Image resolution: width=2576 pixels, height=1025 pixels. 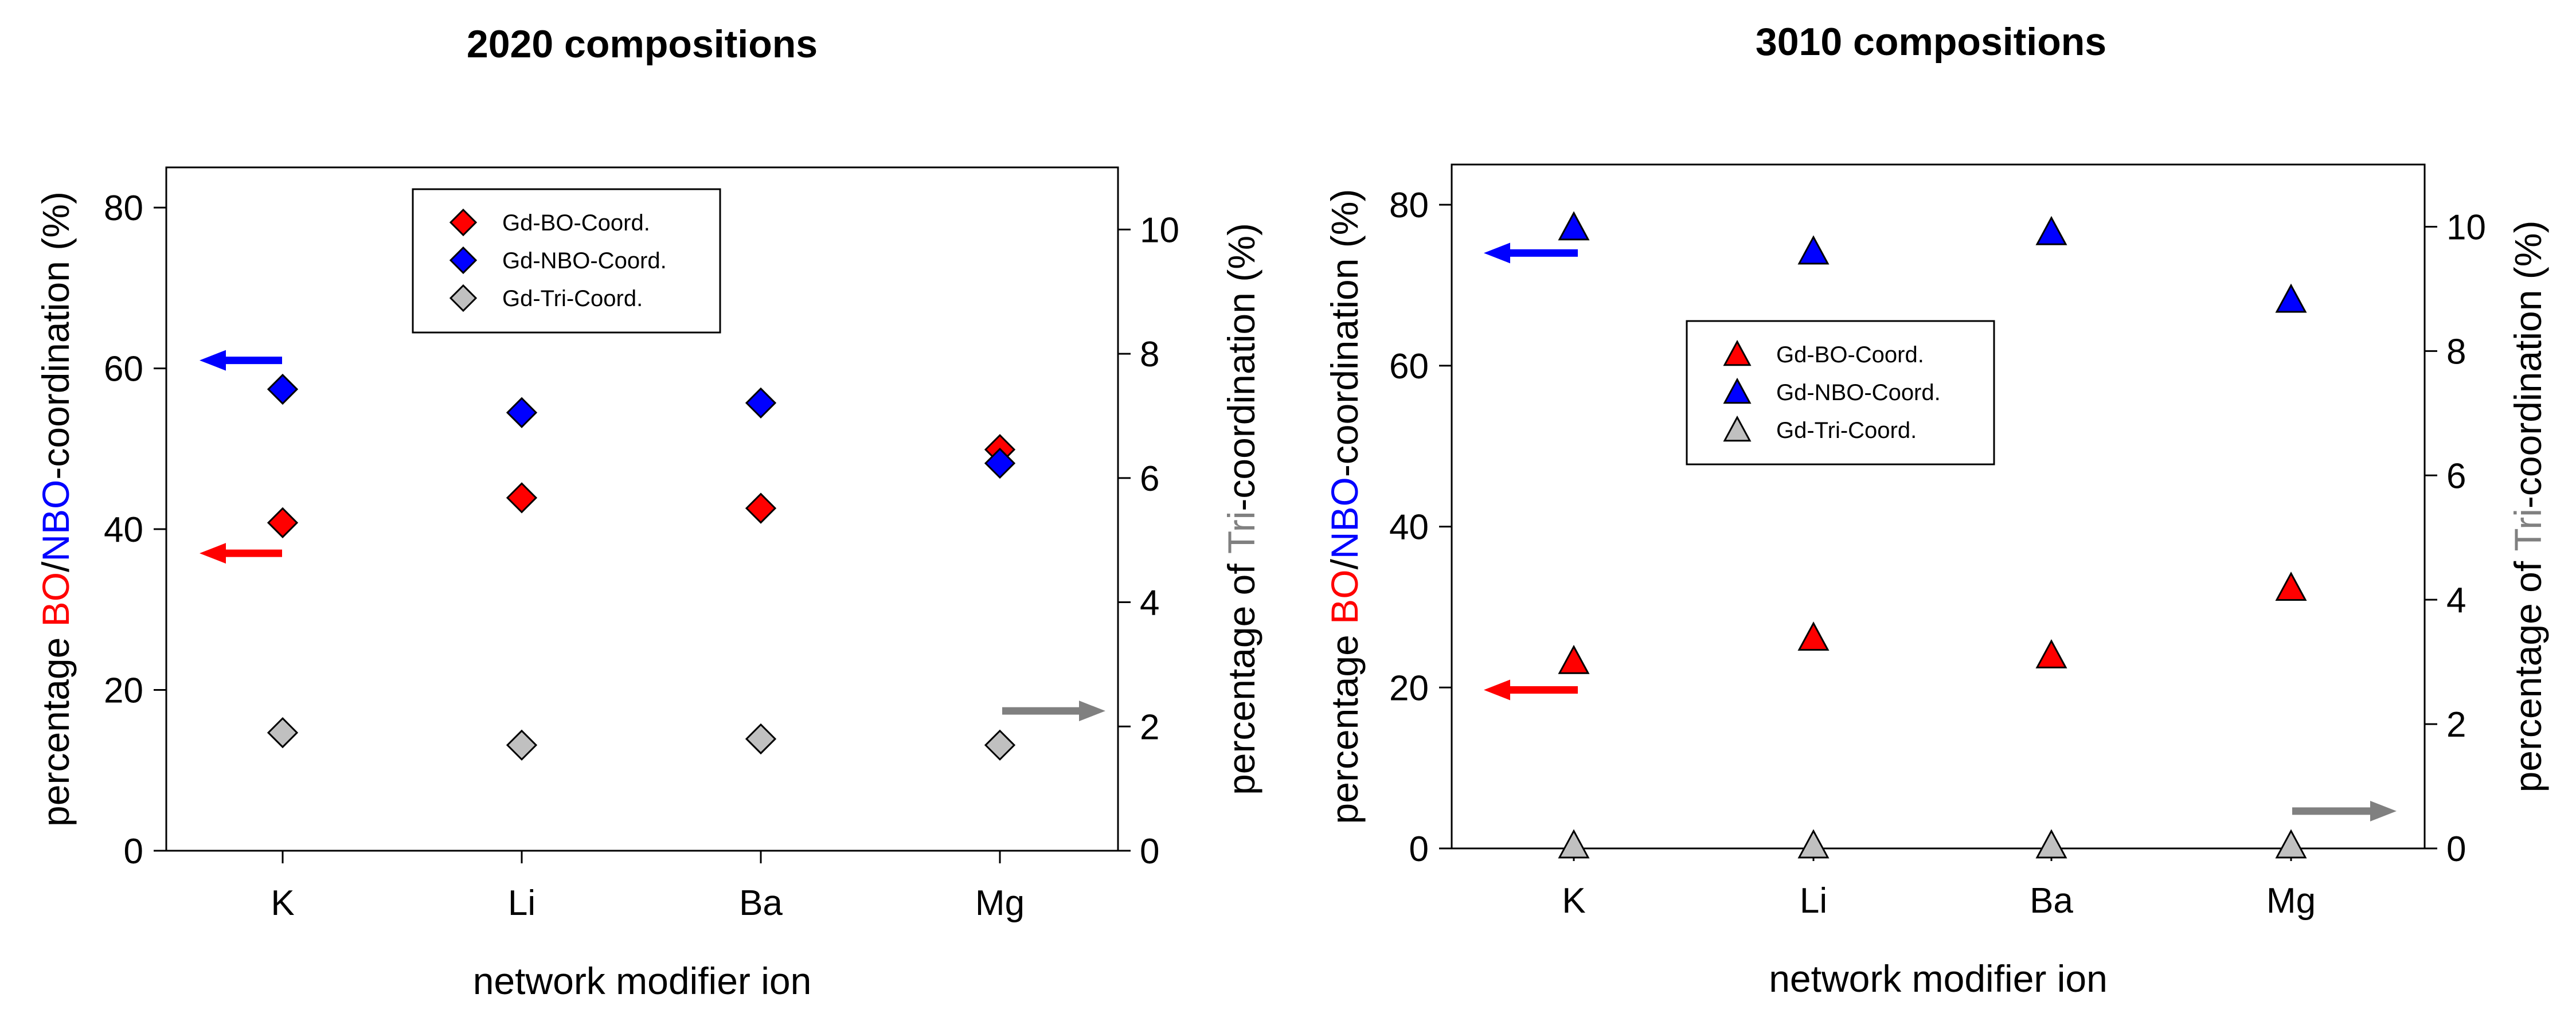 I want to click on chart-1-y2tick-label: 10, so click(x=1159, y=230).